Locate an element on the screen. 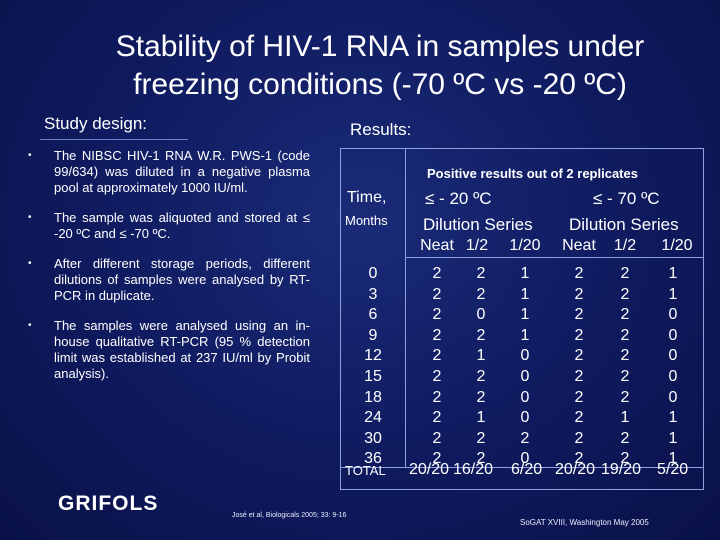  results-heading: Results: is located at coordinates (381, 129).